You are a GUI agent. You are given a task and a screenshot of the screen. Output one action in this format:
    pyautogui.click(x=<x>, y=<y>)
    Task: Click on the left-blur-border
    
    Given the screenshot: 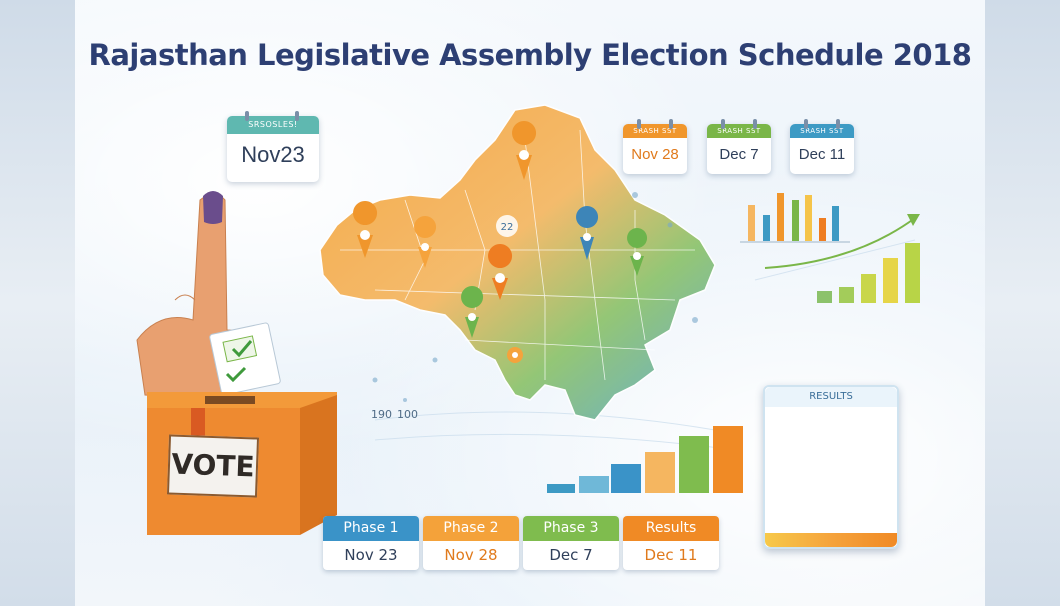 What is the action you would take?
    pyautogui.click(x=37, y=303)
    